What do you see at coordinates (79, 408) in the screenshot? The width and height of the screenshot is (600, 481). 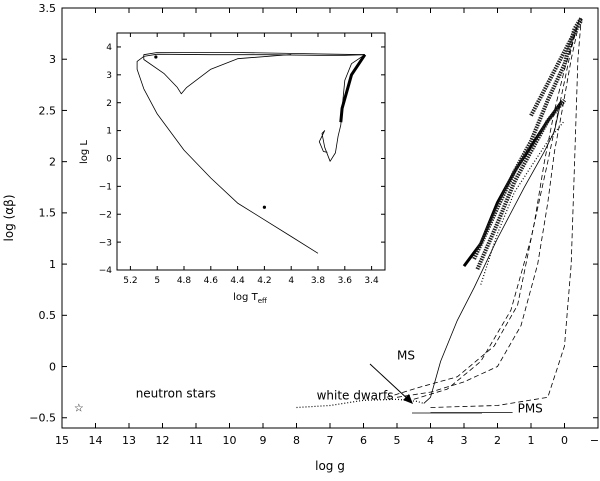 I see `main-series-0-star-marker: ☆` at bounding box center [79, 408].